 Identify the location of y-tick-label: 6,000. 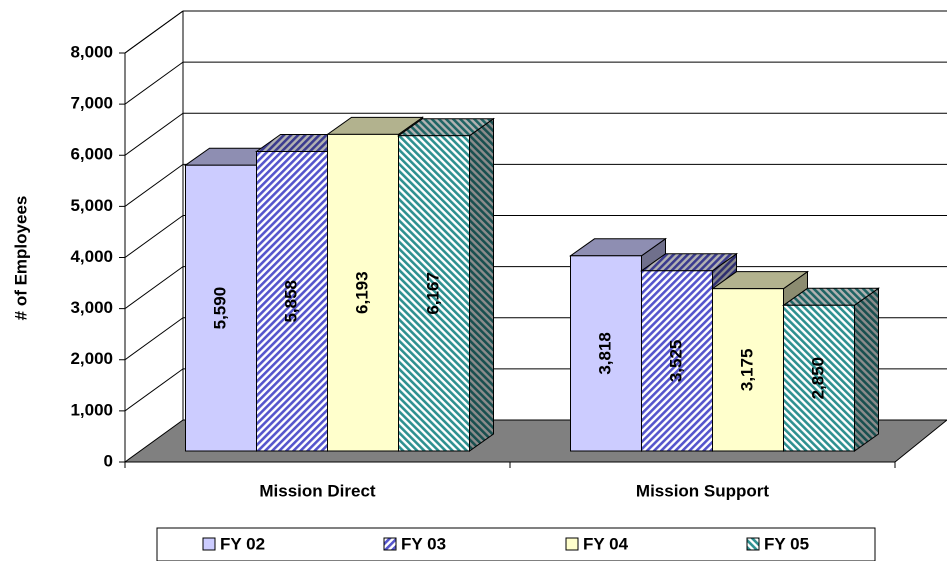
(91, 154).